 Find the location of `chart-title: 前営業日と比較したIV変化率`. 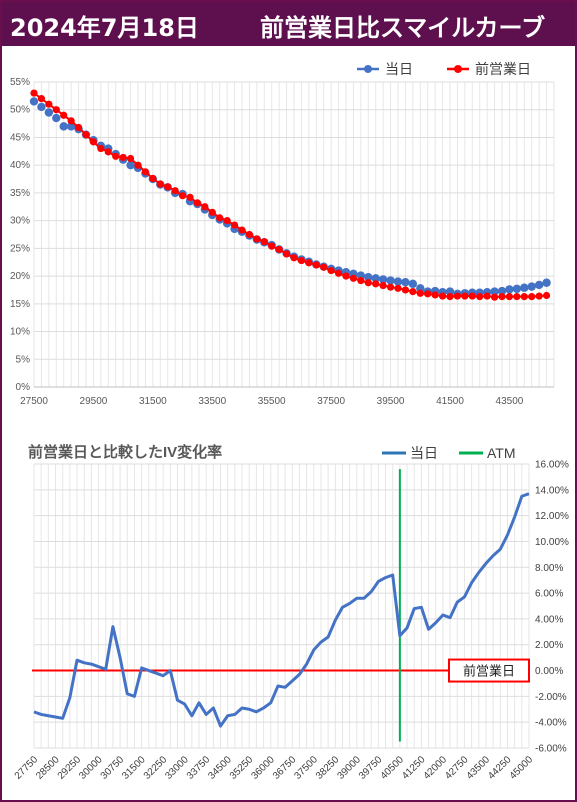

chart-title: 前営業日と比較したIV変化率 is located at coordinates (125, 452).